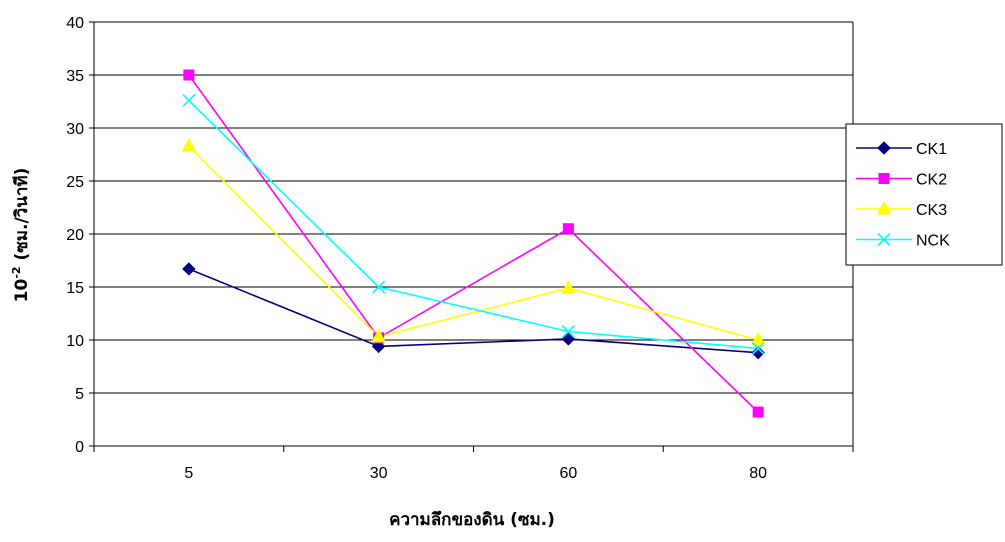 The height and width of the screenshot is (542, 1005). I want to click on y-axis-title-unit: (ซม./วินาที), so click(21, 217).